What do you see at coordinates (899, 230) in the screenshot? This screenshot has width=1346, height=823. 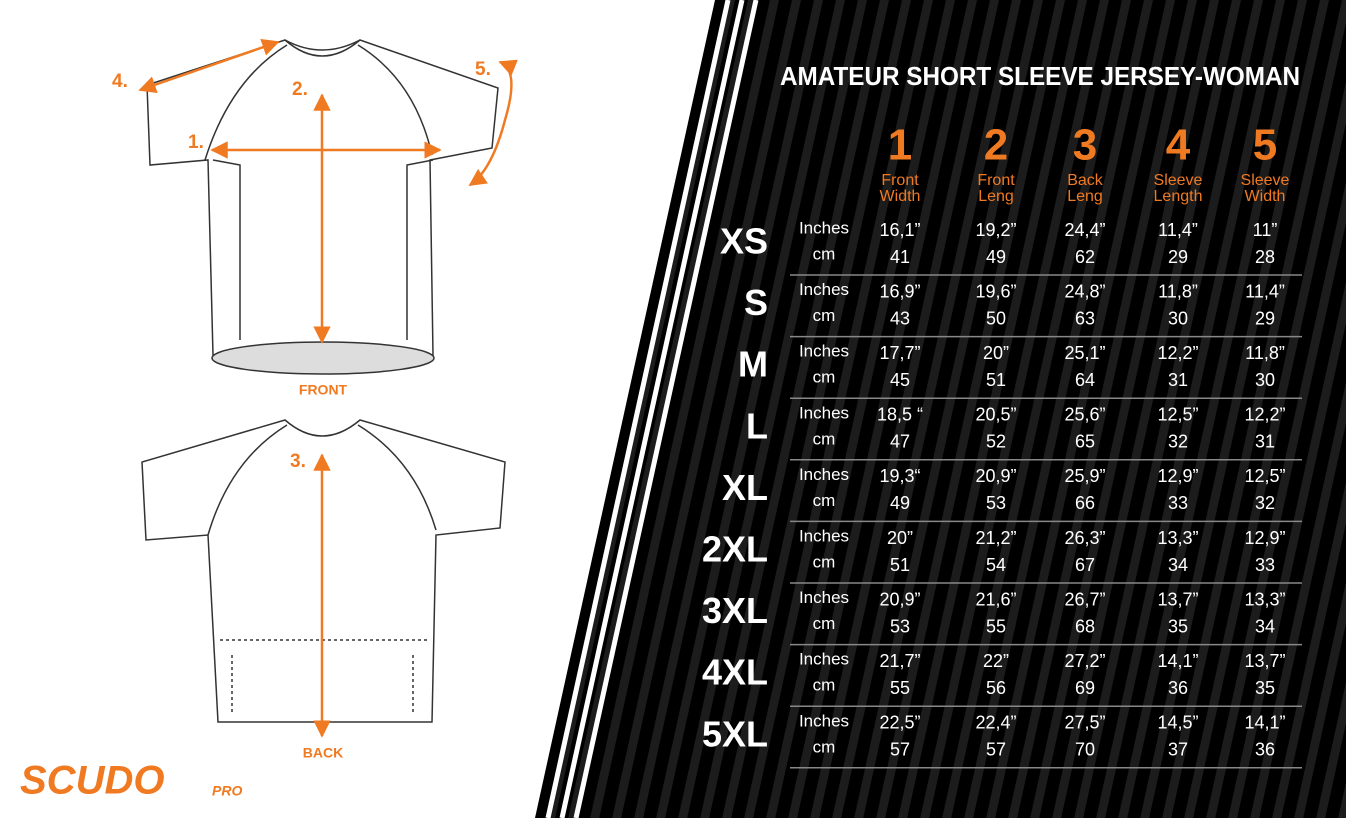 I see `inches-value: 16,1”` at bounding box center [899, 230].